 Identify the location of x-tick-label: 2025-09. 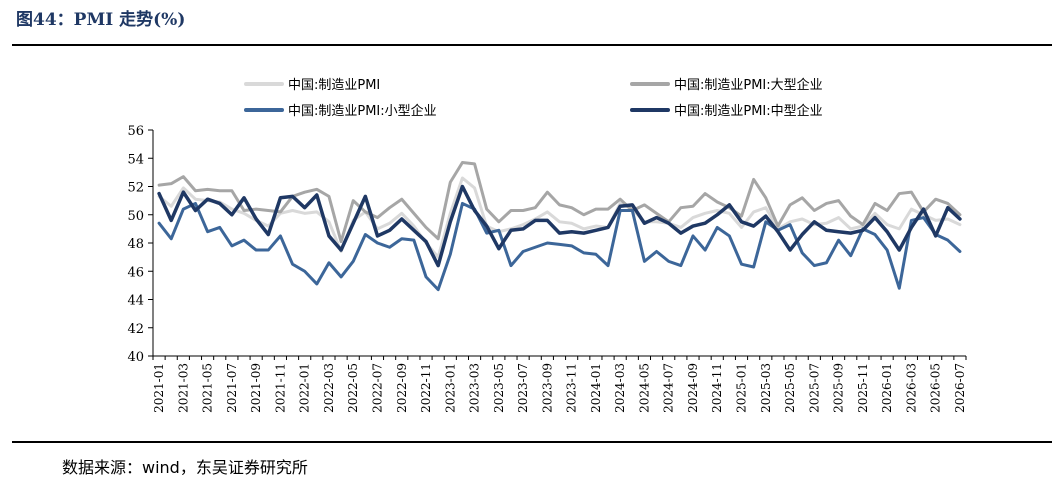
(839, 388).